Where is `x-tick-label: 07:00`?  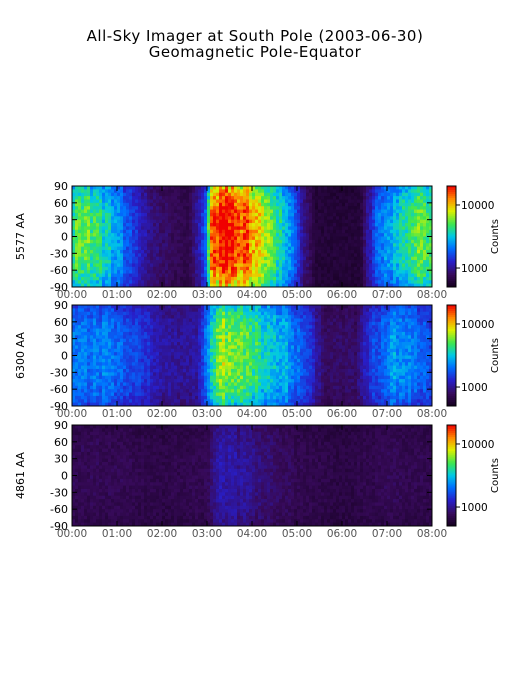 x-tick-label: 07:00 is located at coordinates (387, 295).